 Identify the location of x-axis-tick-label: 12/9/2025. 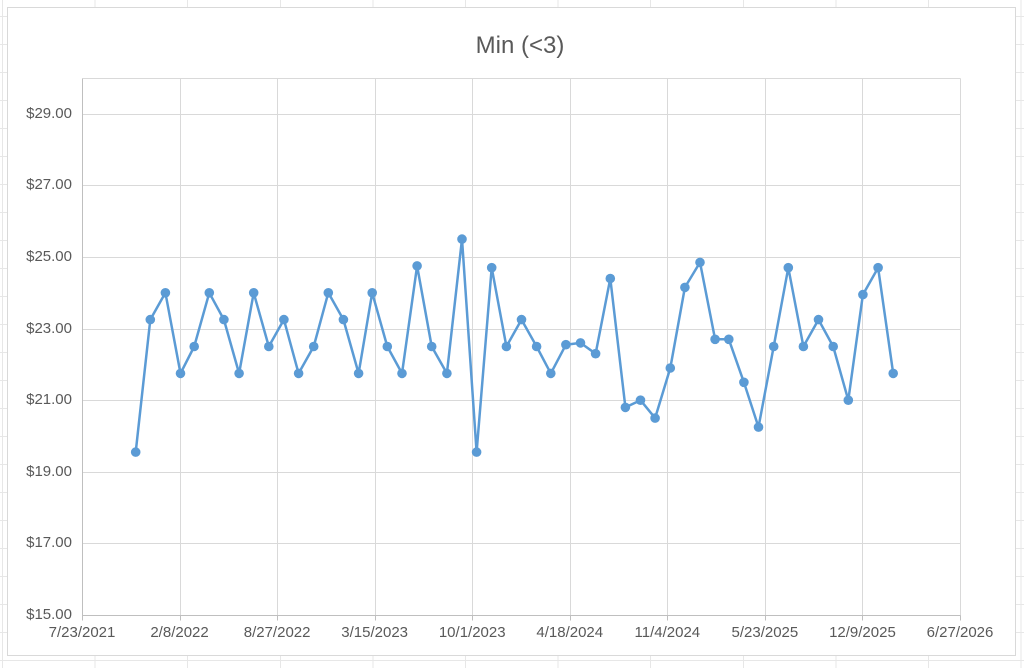
(862, 632).